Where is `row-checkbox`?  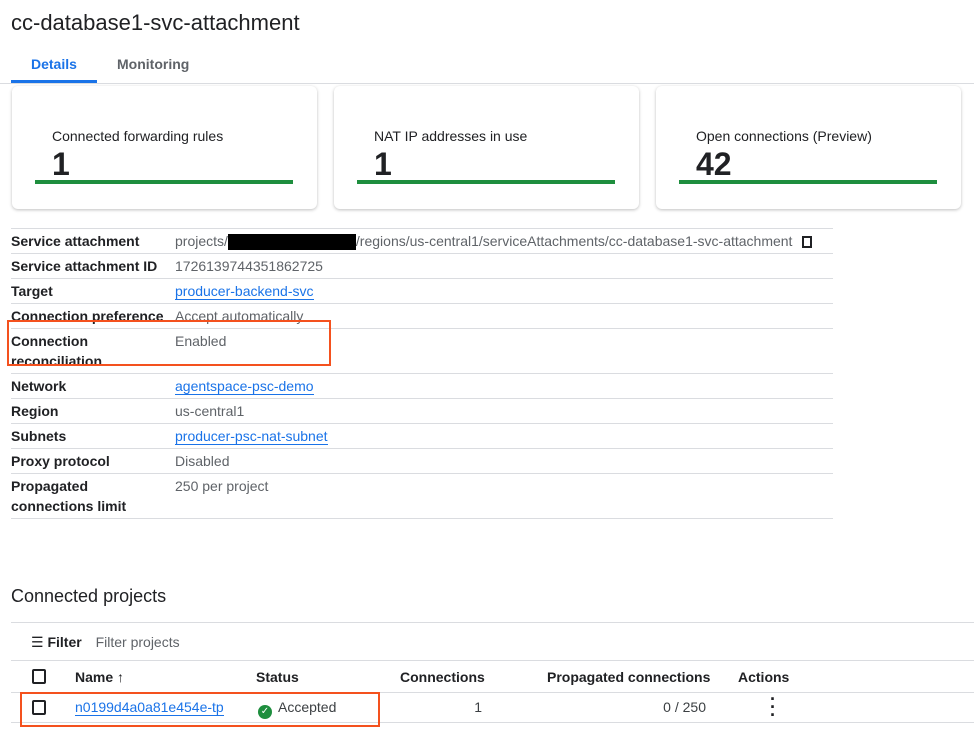 row-checkbox is located at coordinates (39, 707).